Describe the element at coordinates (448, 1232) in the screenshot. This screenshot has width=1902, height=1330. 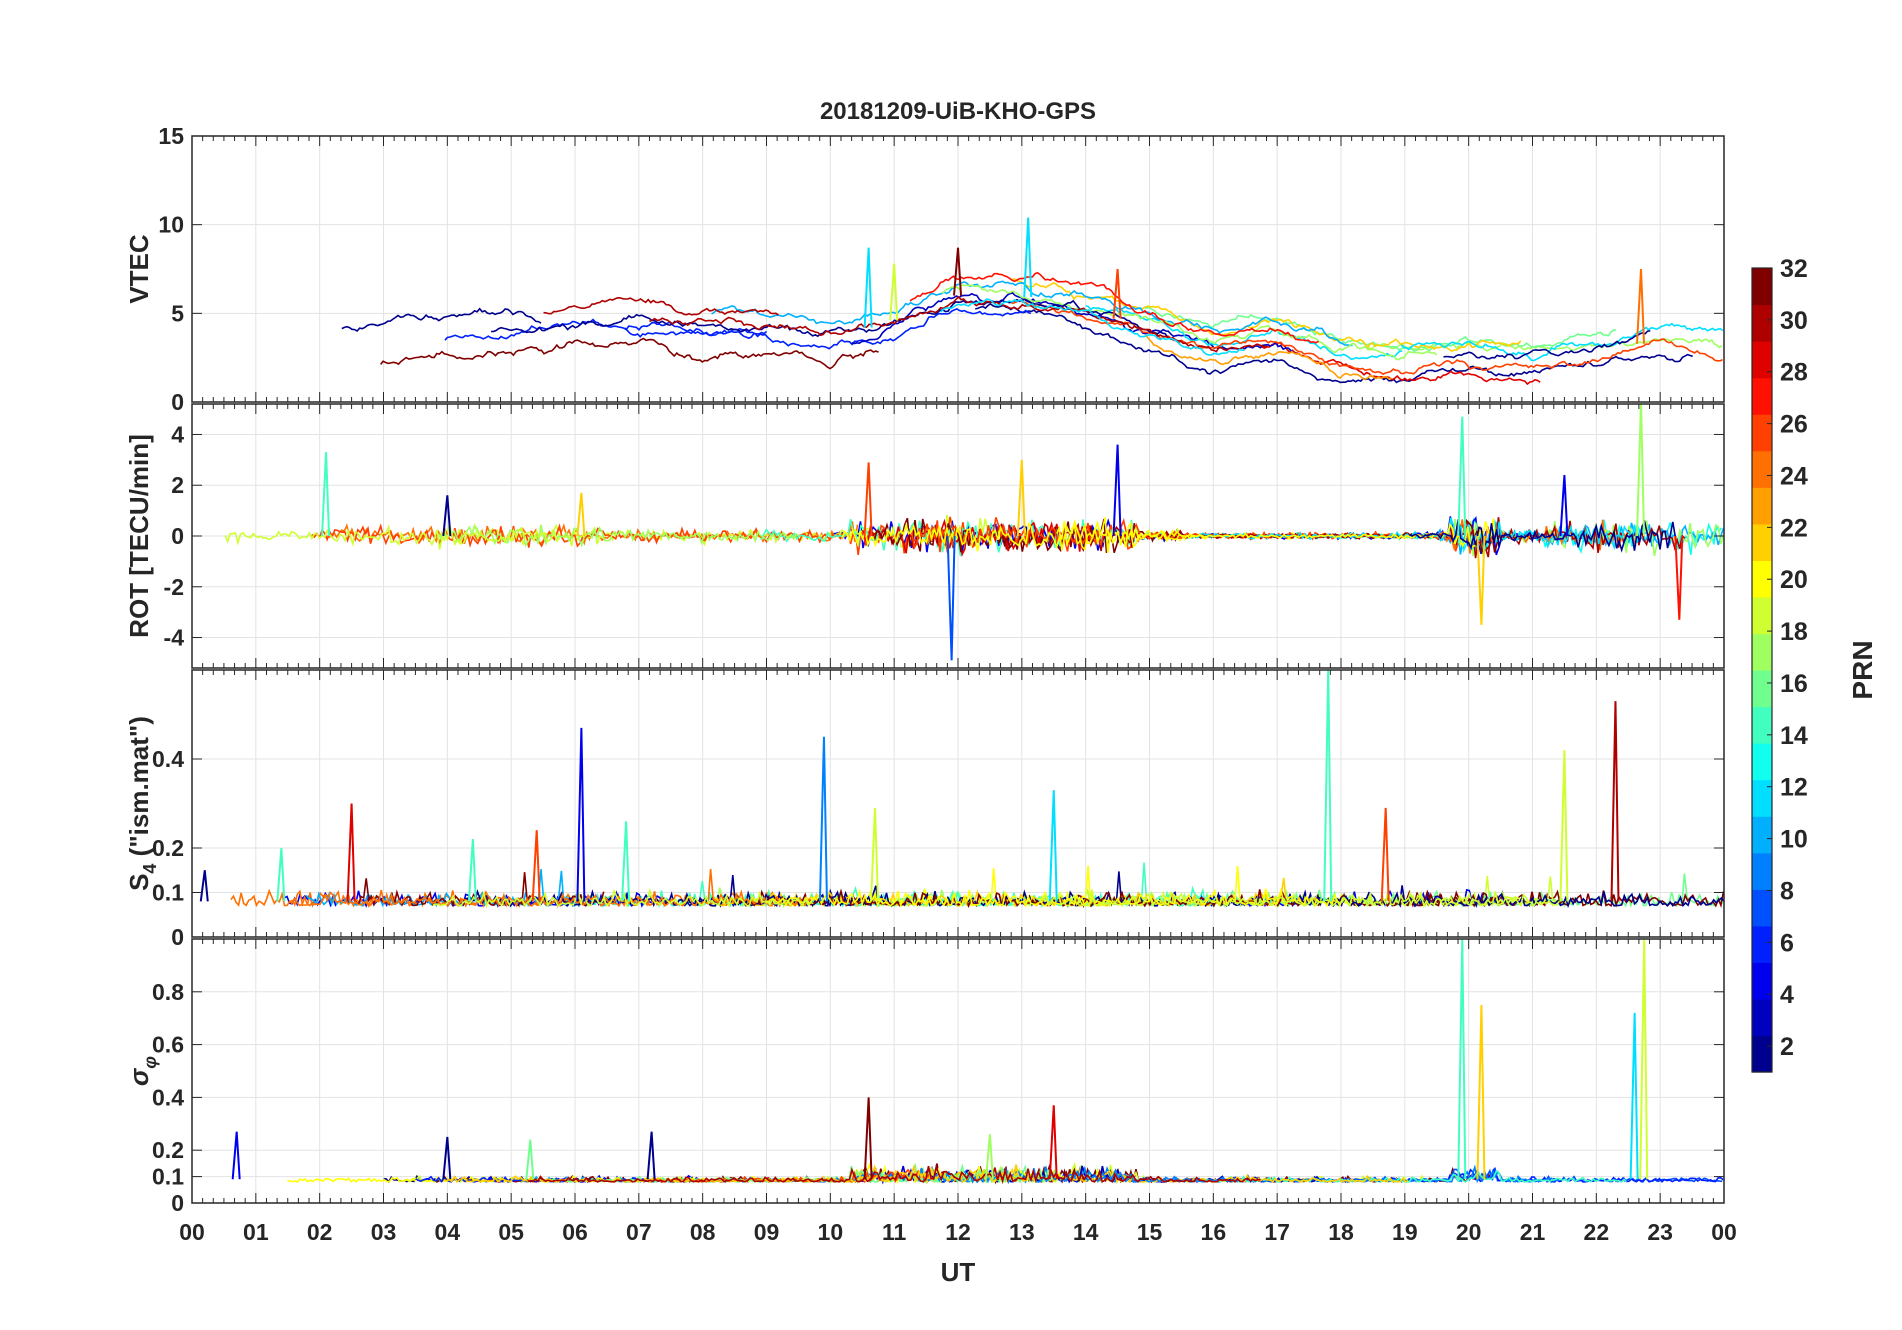
I see `x-tick-label: 04` at that location.